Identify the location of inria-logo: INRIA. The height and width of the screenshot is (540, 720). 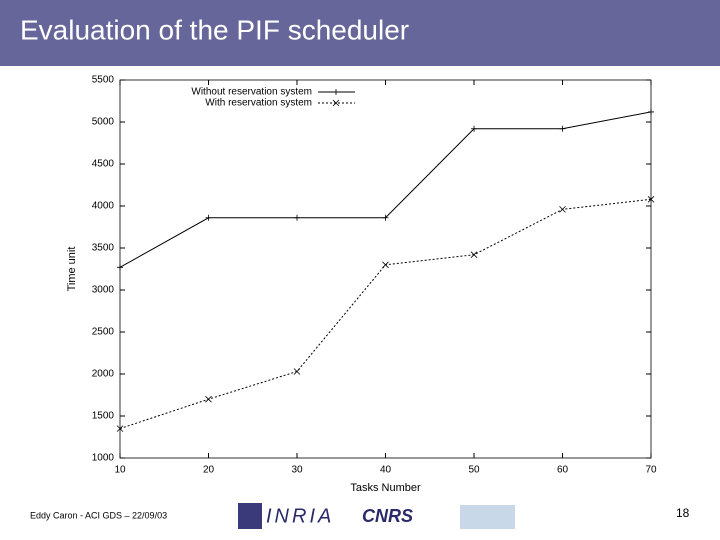
(300, 516).